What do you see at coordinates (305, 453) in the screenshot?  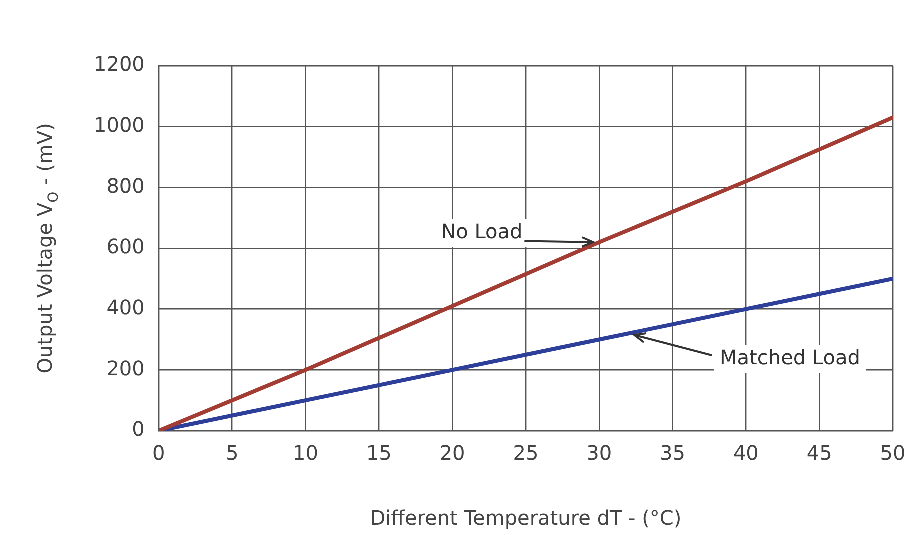 I see `x-tick-label: 10` at bounding box center [305, 453].